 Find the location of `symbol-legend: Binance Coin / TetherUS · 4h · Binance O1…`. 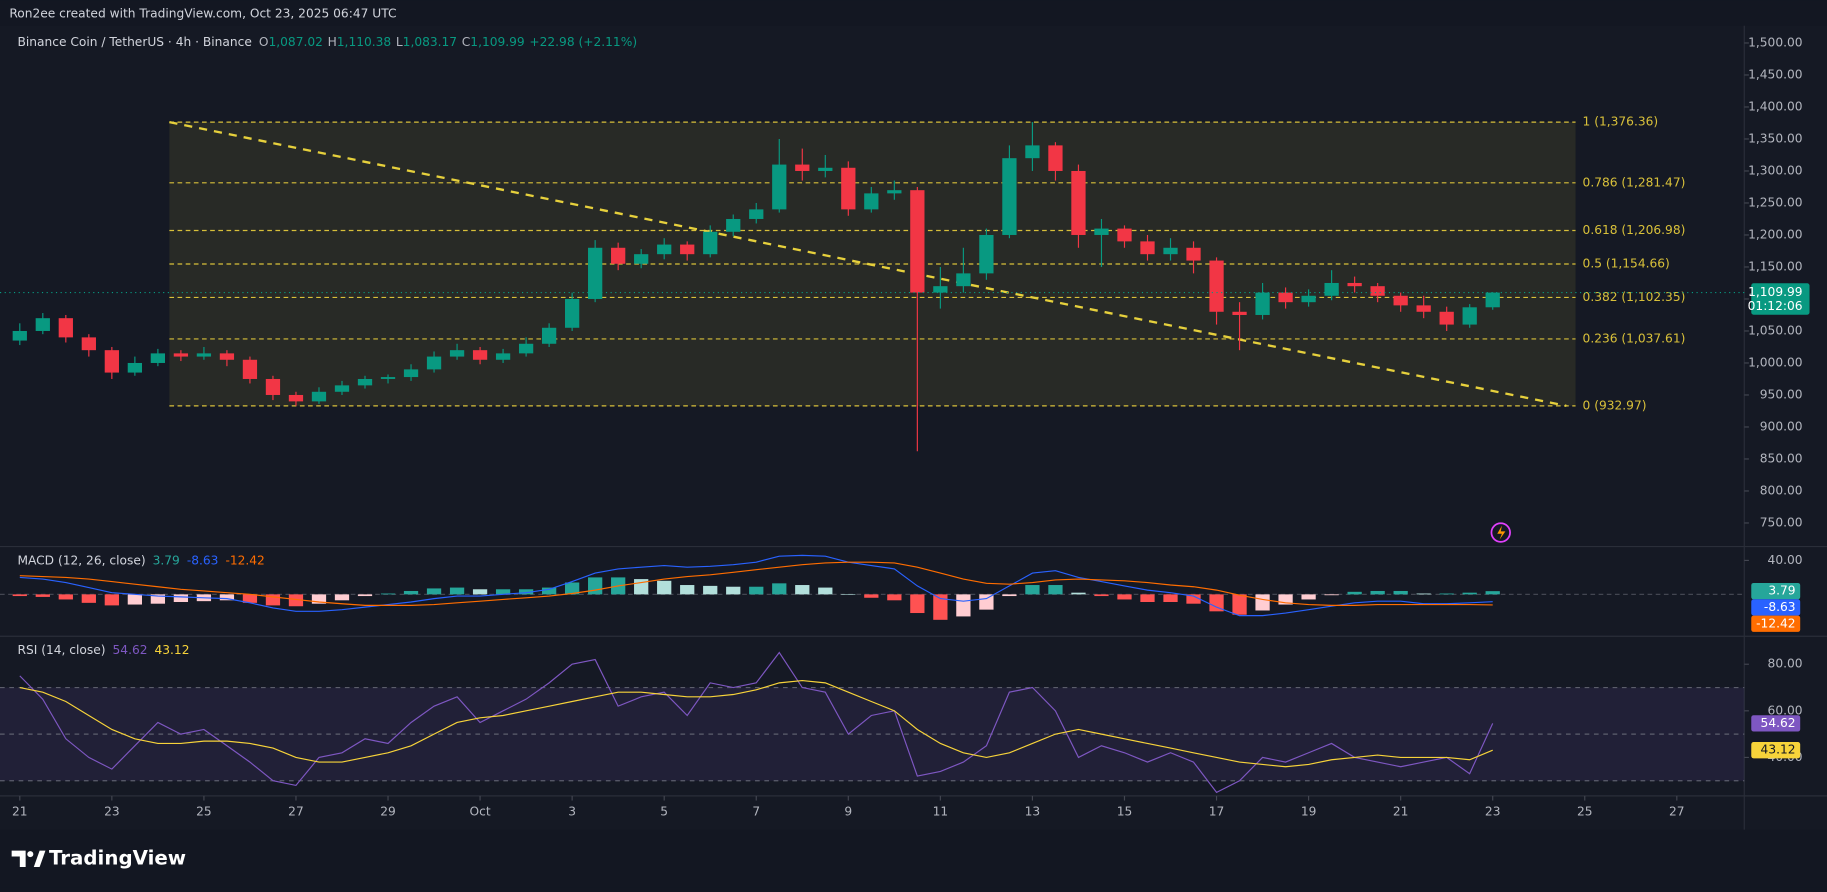

symbol-legend: Binance Coin / TetherUS · 4h · Binance O1… is located at coordinates (327, 42).